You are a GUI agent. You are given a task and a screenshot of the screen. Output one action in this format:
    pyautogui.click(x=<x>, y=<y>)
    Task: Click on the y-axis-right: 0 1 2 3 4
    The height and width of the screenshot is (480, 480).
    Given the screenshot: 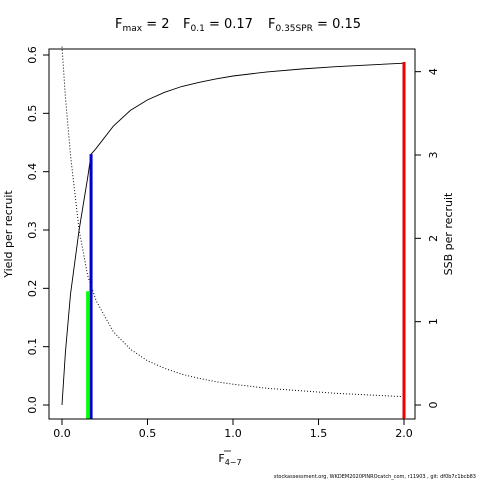 What is the action you would take?
    pyautogui.click(x=427, y=238)
    